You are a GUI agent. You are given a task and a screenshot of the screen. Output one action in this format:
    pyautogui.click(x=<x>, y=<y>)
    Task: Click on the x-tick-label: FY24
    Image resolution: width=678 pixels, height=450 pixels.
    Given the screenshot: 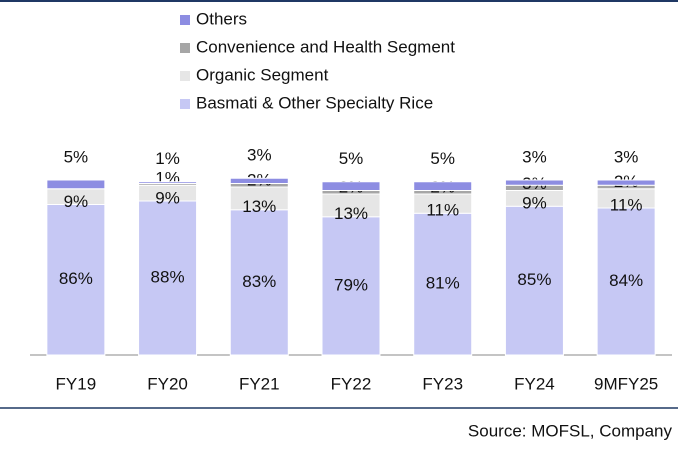 What is the action you would take?
    pyautogui.click(x=534, y=383)
    